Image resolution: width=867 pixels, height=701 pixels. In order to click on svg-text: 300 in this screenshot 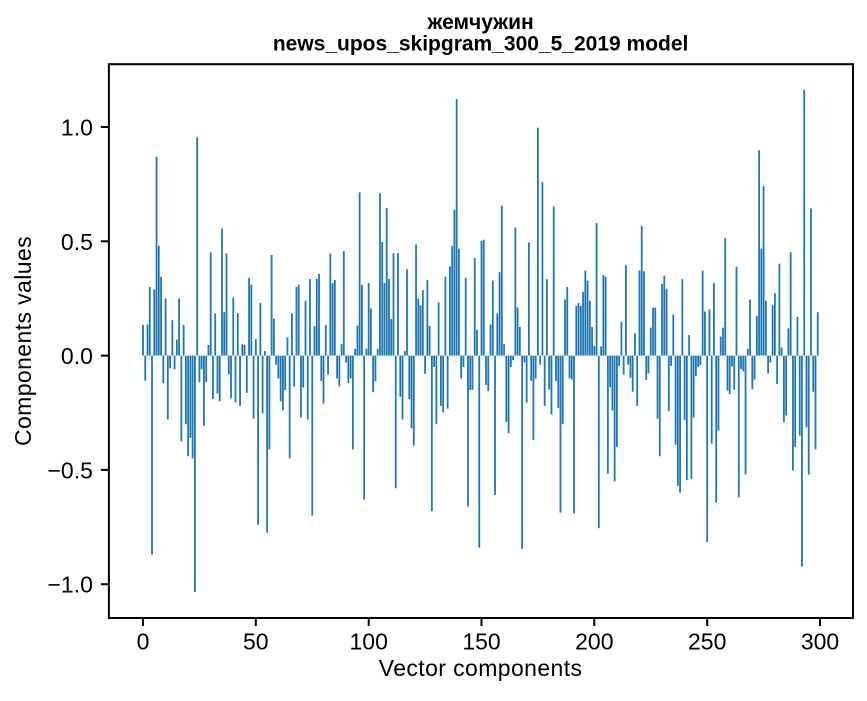, I will do `click(820, 642)`.